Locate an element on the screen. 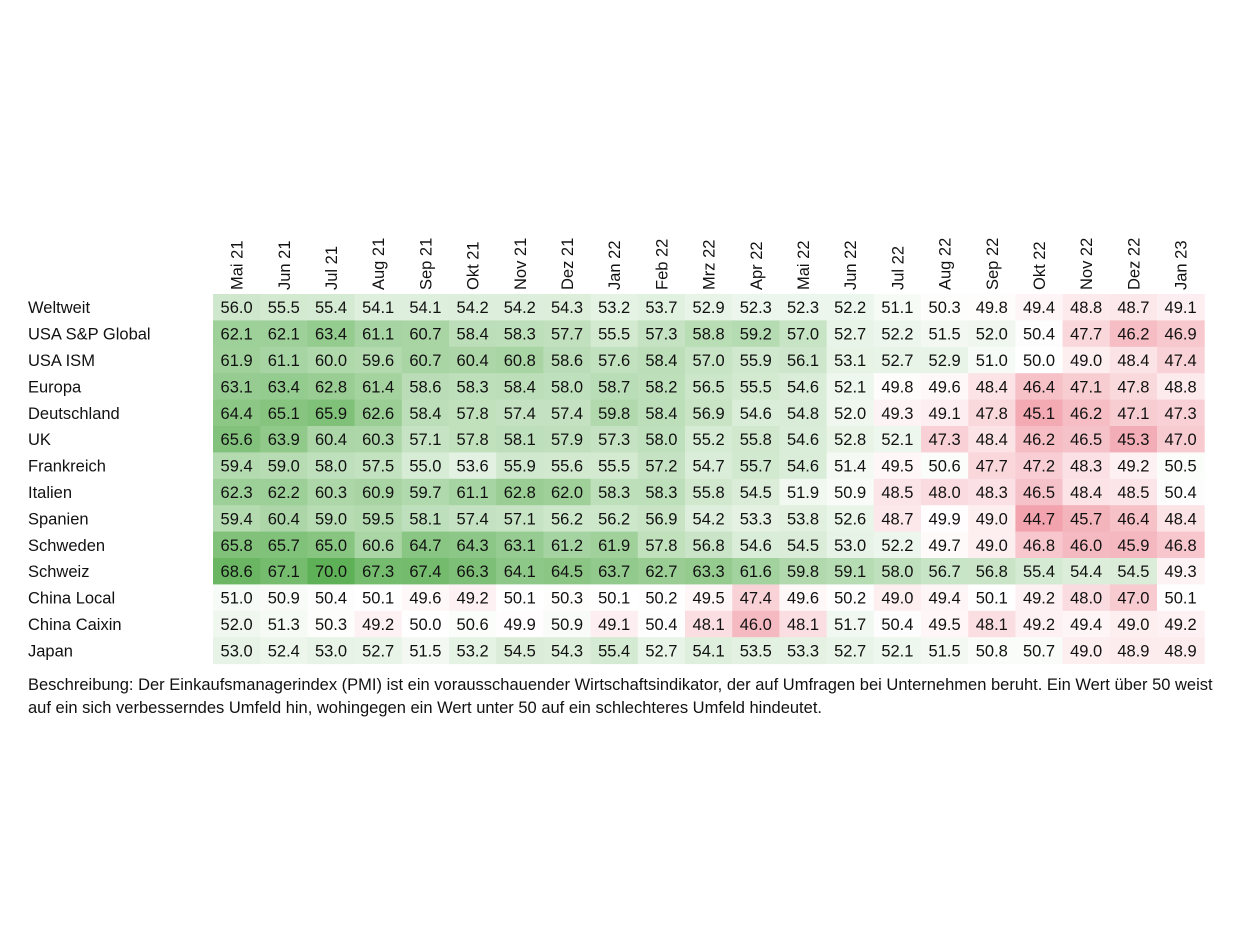 Image resolution: width=1249 pixels, height=949 pixels. cell-value: 57.3 is located at coordinates (614, 440).